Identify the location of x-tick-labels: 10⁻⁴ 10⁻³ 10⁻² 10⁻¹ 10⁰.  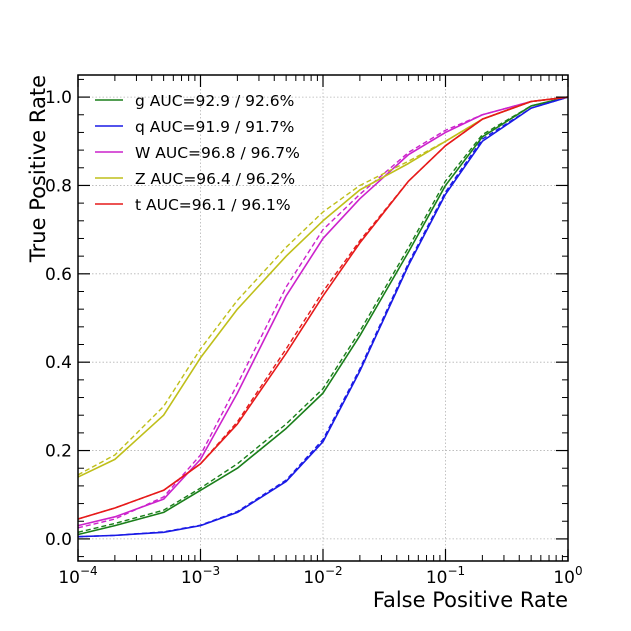
(320, 576).